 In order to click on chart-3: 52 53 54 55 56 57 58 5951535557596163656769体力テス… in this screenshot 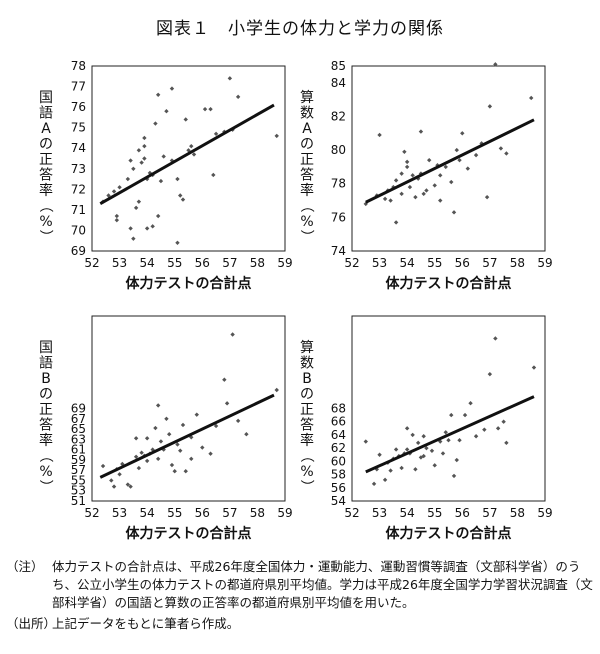, I will do `click(165, 428)`.